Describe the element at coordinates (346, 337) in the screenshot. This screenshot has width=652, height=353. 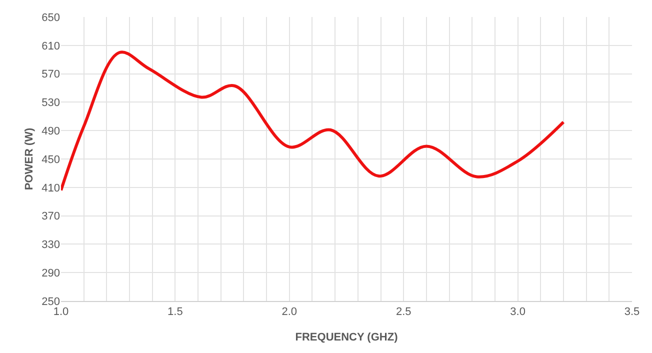
I see `x-axis-title: FREQUENCY (GHZ)` at that location.